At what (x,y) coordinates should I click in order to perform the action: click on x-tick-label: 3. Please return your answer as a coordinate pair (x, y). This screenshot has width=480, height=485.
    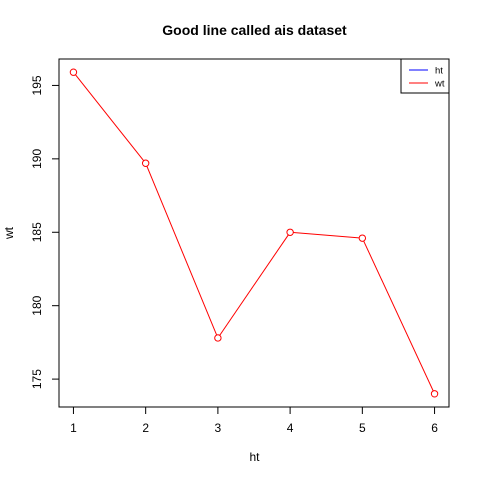
    Looking at the image, I should click on (218, 428).